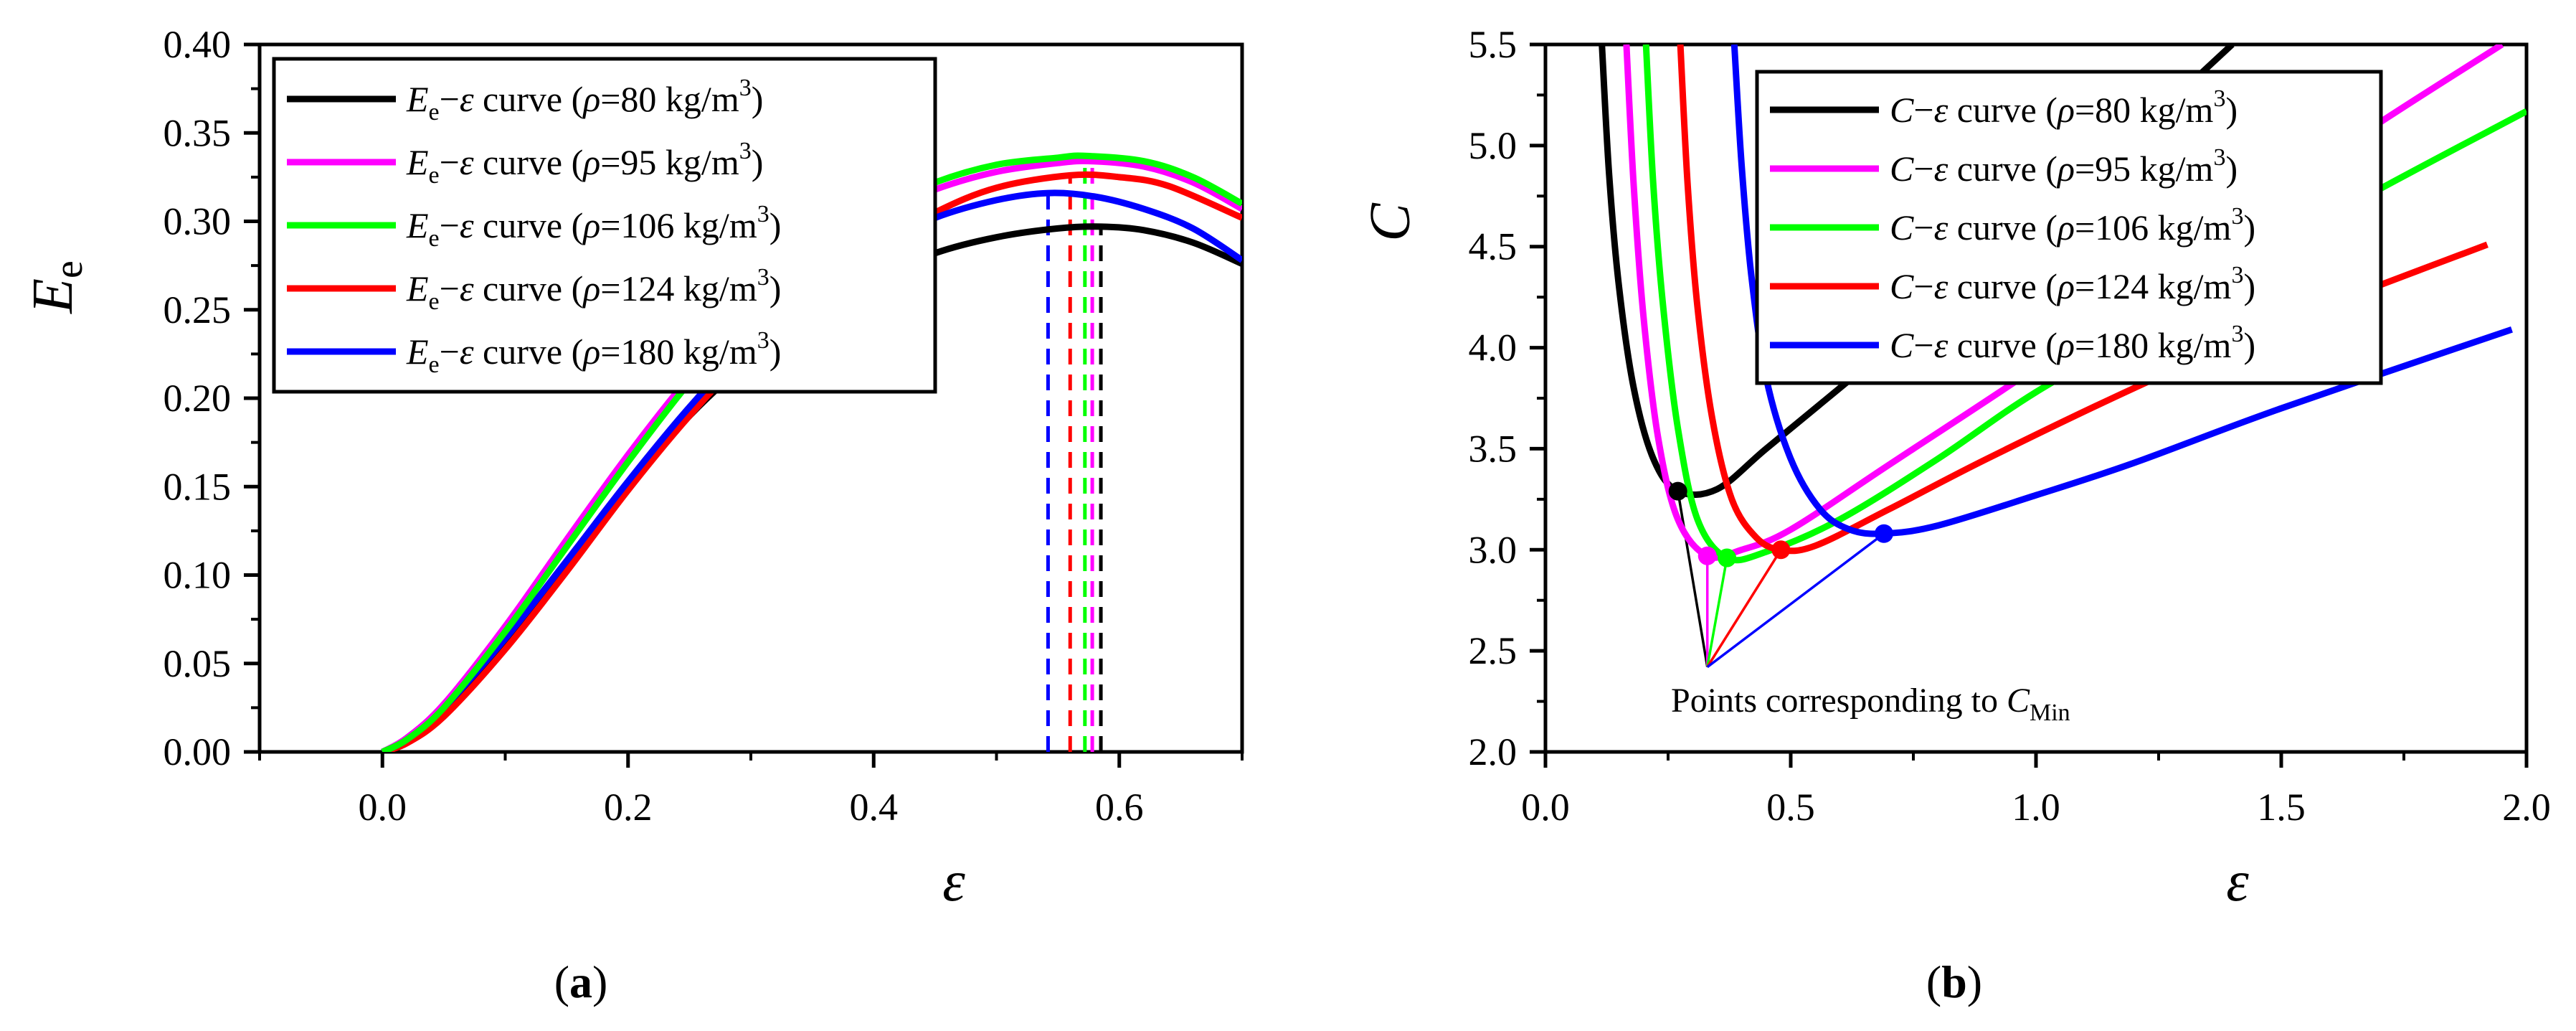 Image resolution: width=2576 pixels, height=1031 pixels. What do you see at coordinates (1390, 222) in the screenshot?
I see `y-axis-label-b: C` at bounding box center [1390, 222].